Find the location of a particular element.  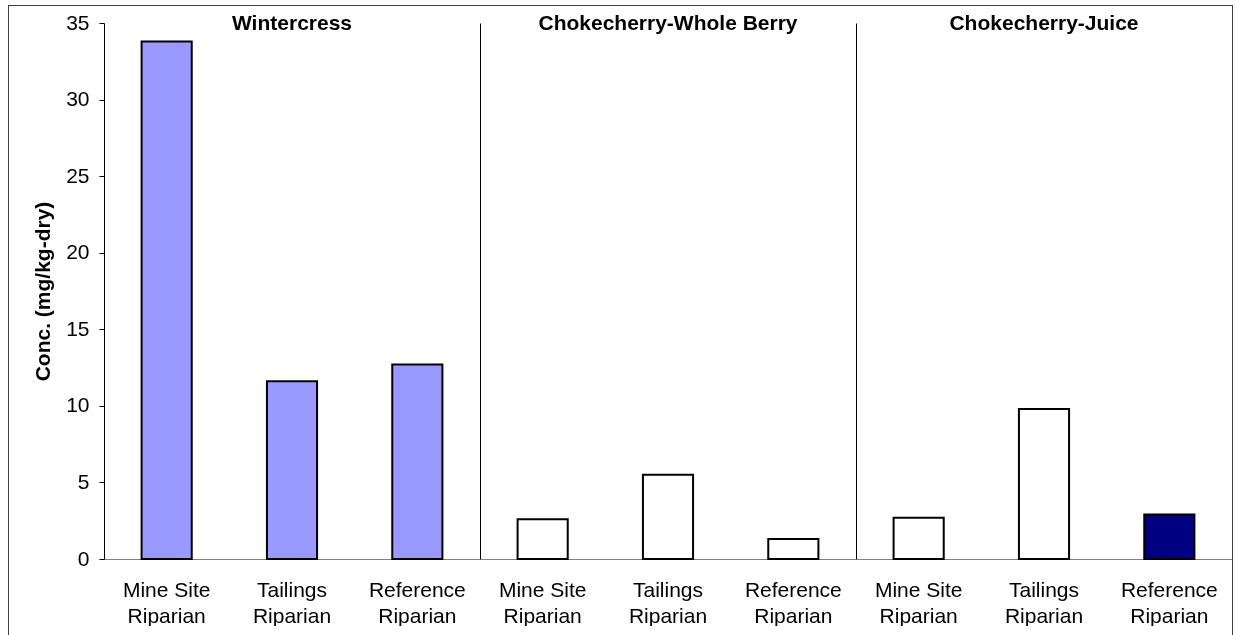

y-tick-label: 10 is located at coordinates (78, 405).